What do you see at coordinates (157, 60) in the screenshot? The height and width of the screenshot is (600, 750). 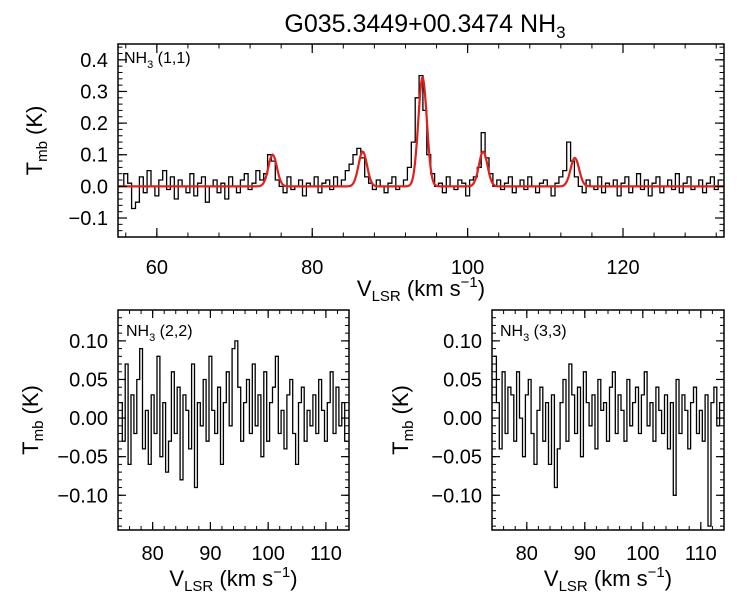 I see `panel-label: NH3 (1,1)` at bounding box center [157, 60].